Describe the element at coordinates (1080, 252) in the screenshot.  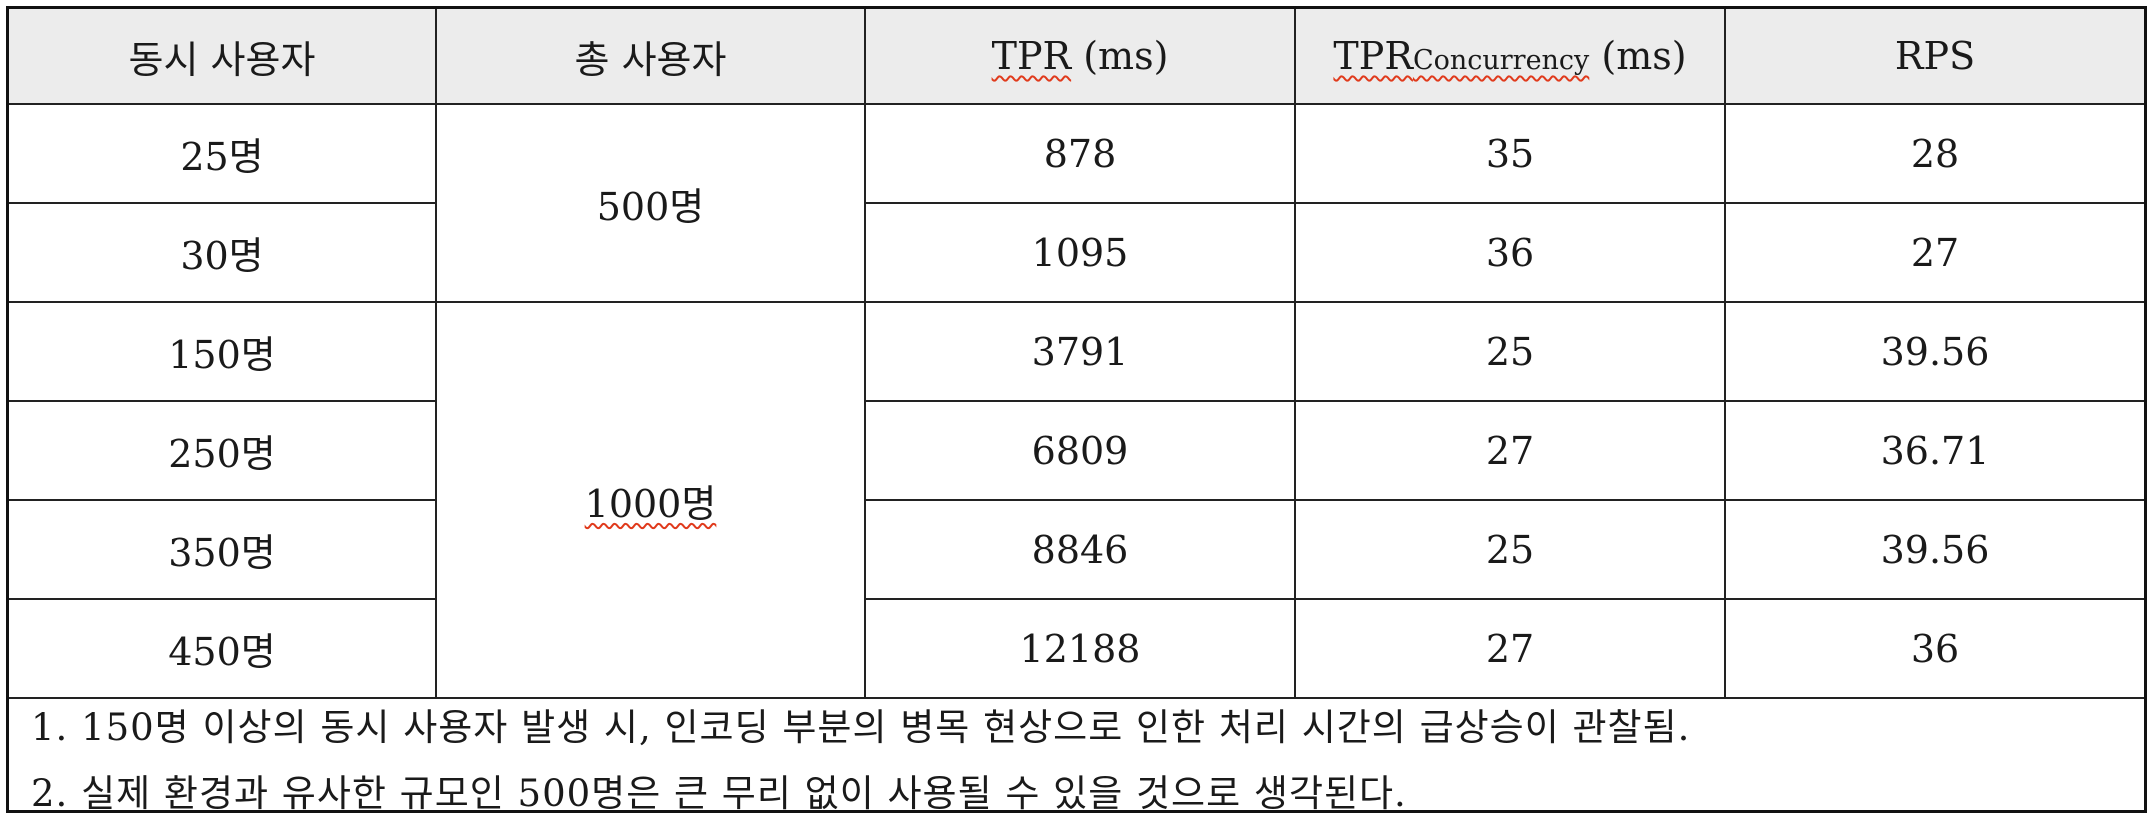
I see `tpr-cell: 1095` at that location.